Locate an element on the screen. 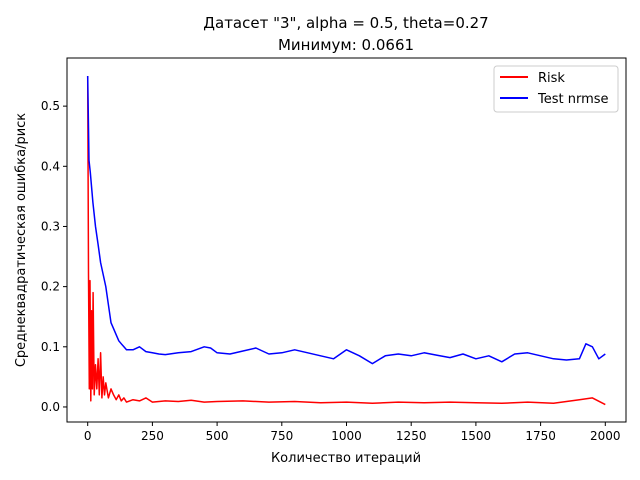 The width and height of the screenshot is (640, 480). chart-title-line2: Минимум: 0.0661 is located at coordinates (346, 45).